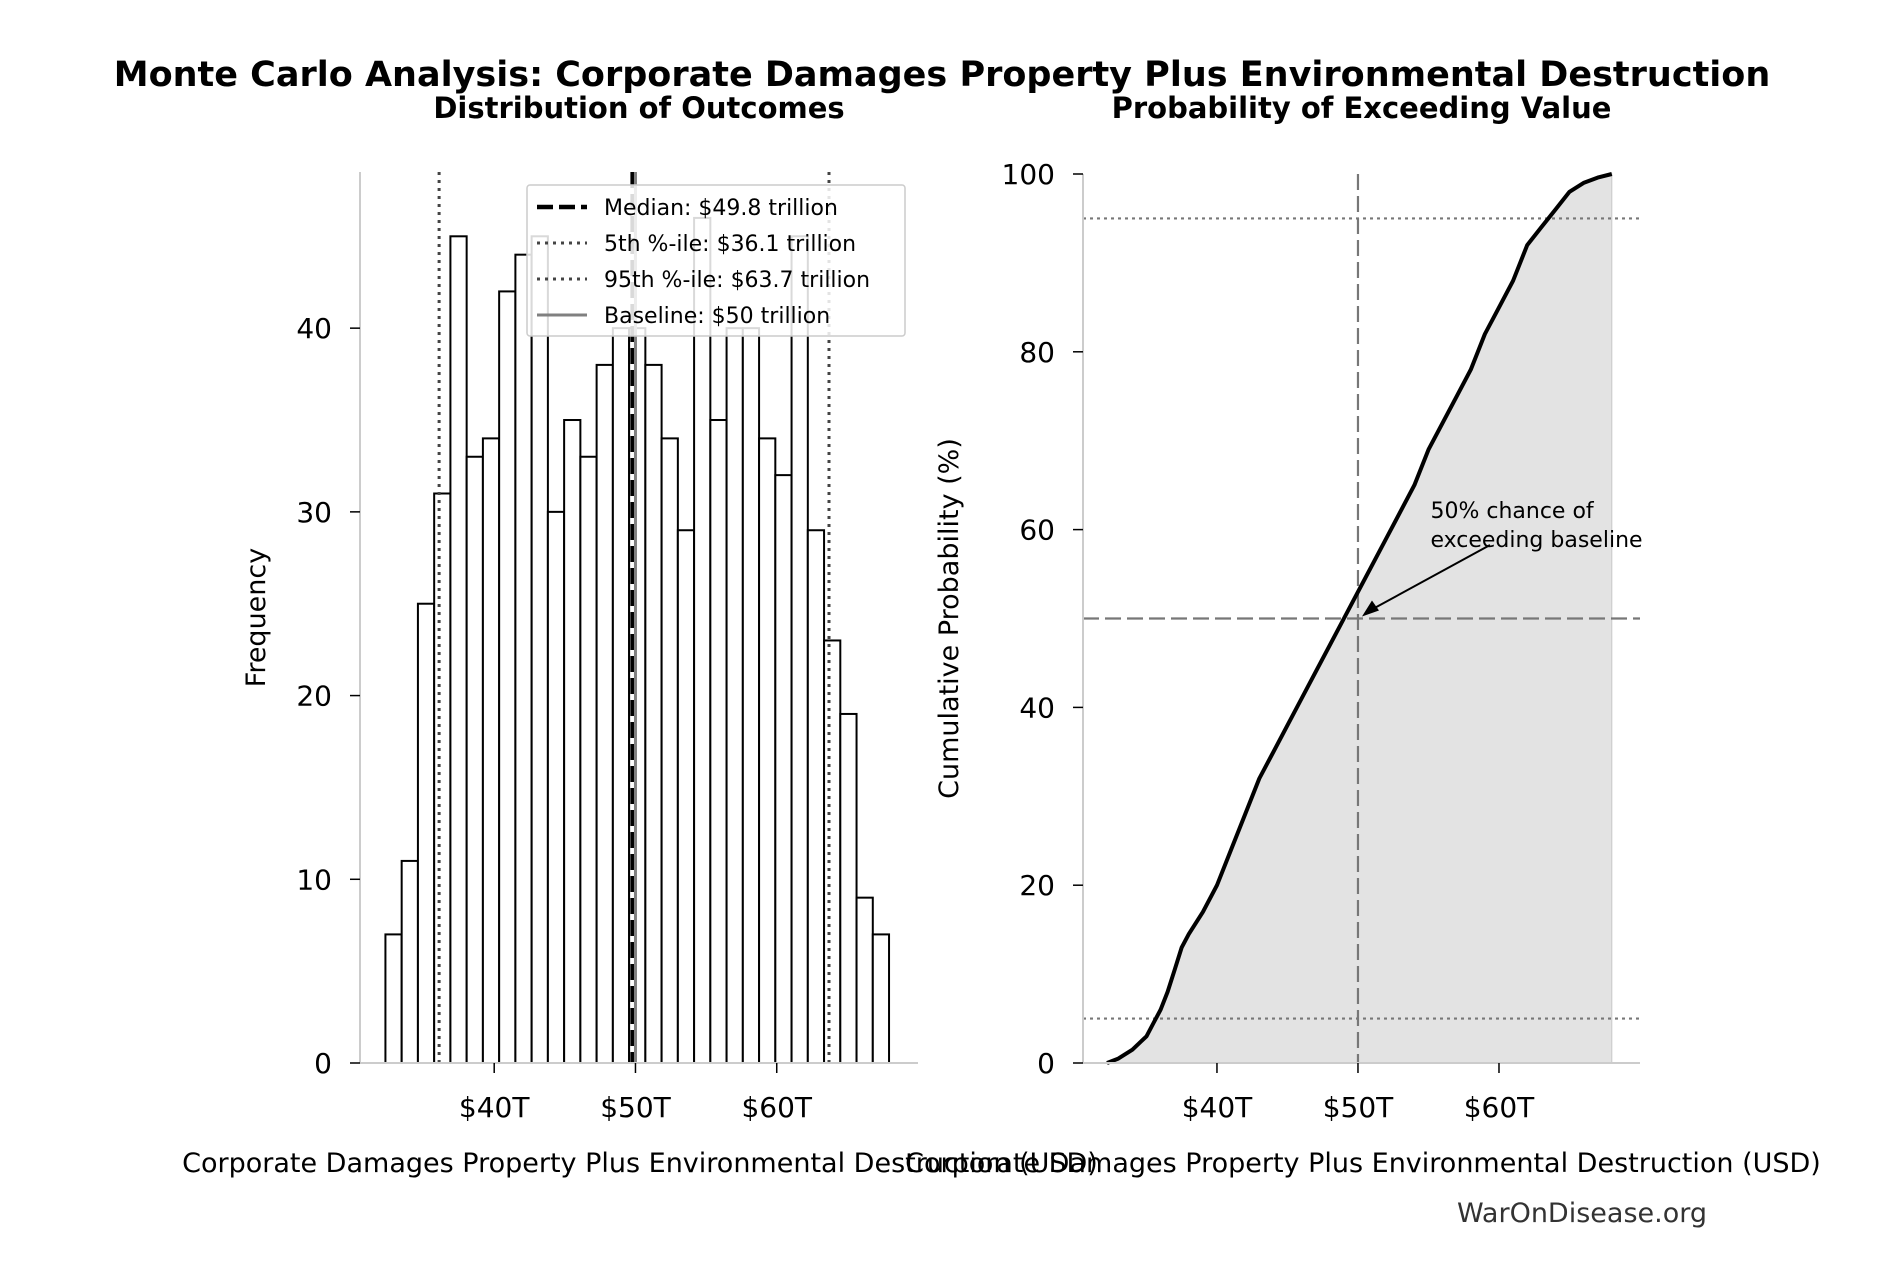 This screenshot has width=1884, height=1284. Describe the element at coordinates (1430, 578) in the screenshot. I see `annotation-arrow-shaft` at that location.